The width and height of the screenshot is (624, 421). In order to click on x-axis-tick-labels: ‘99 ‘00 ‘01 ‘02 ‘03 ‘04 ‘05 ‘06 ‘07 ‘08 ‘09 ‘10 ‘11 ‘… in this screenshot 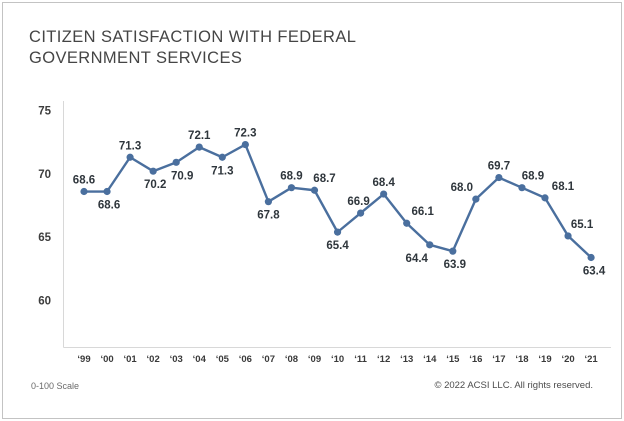, I will do `click(337, 359)`.